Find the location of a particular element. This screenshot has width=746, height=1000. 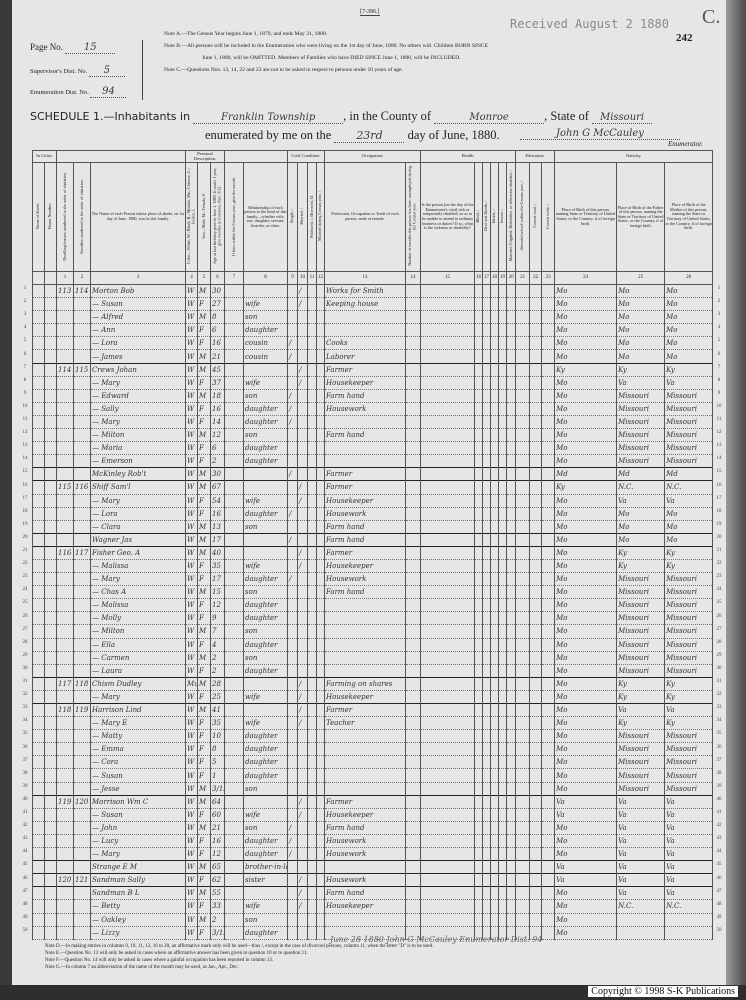

cell-occ: Farm hand is located at coordinates (365, 435).